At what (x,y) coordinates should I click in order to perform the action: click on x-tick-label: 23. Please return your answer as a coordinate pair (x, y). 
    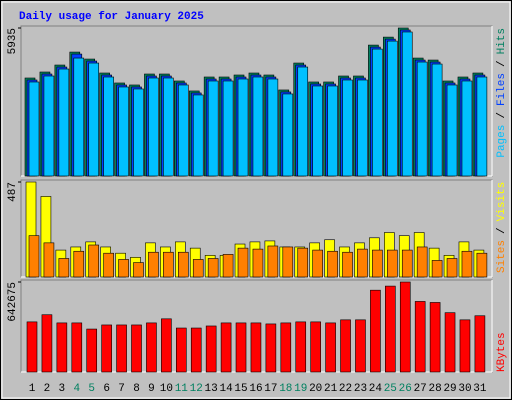
    Looking at the image, I should click on (360, 389).